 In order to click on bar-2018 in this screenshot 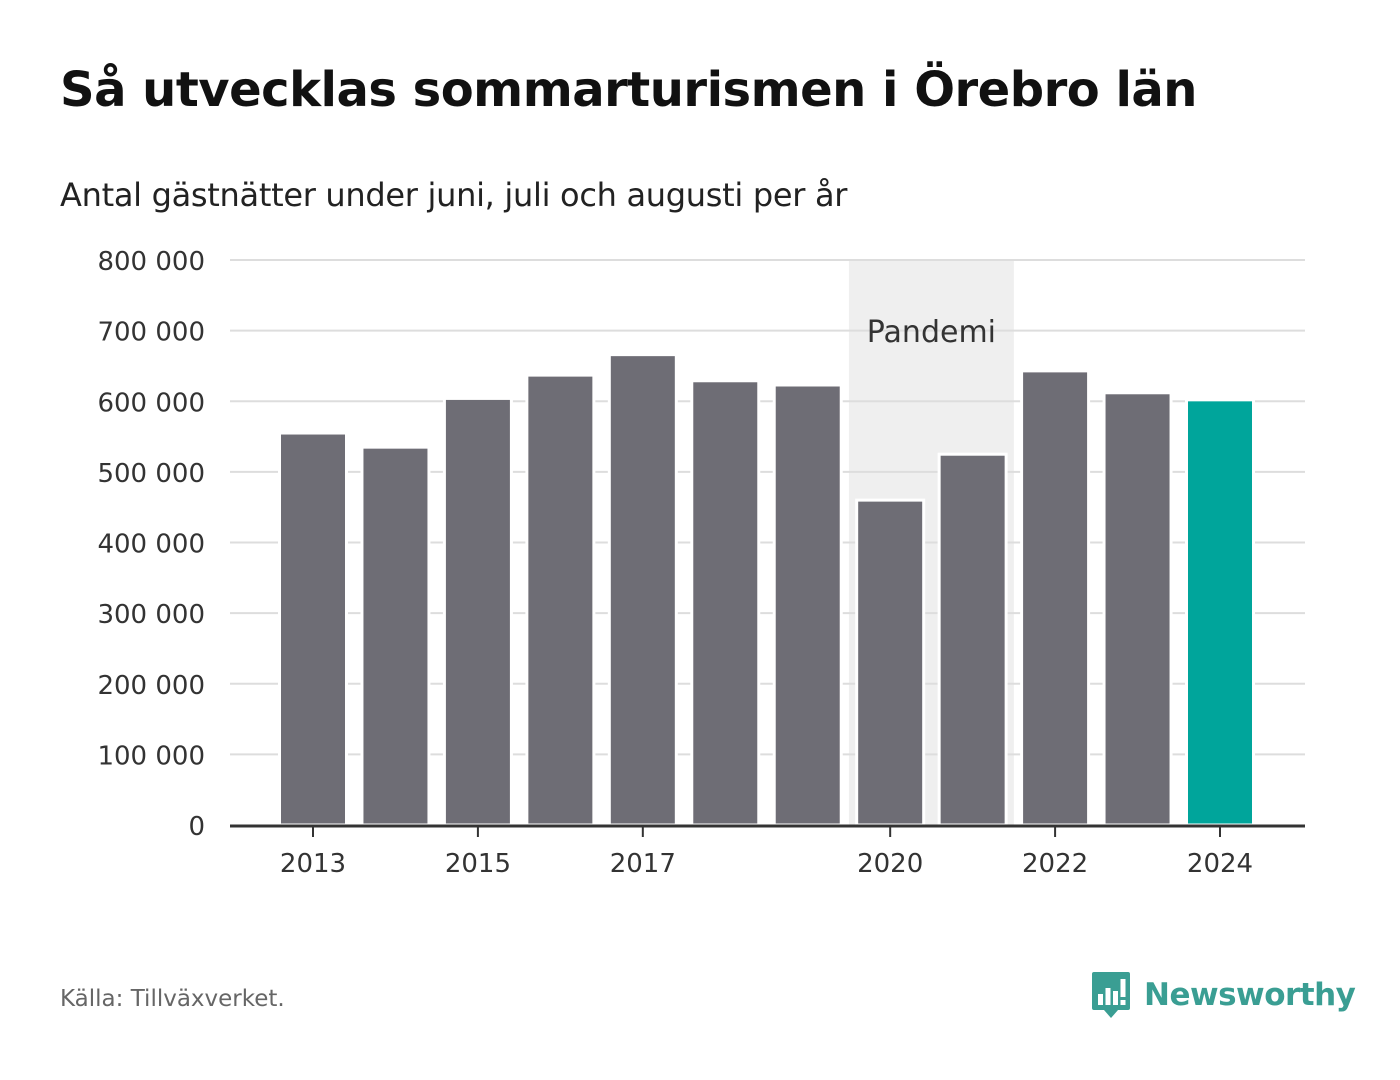, I will do `click(725, 603)`.